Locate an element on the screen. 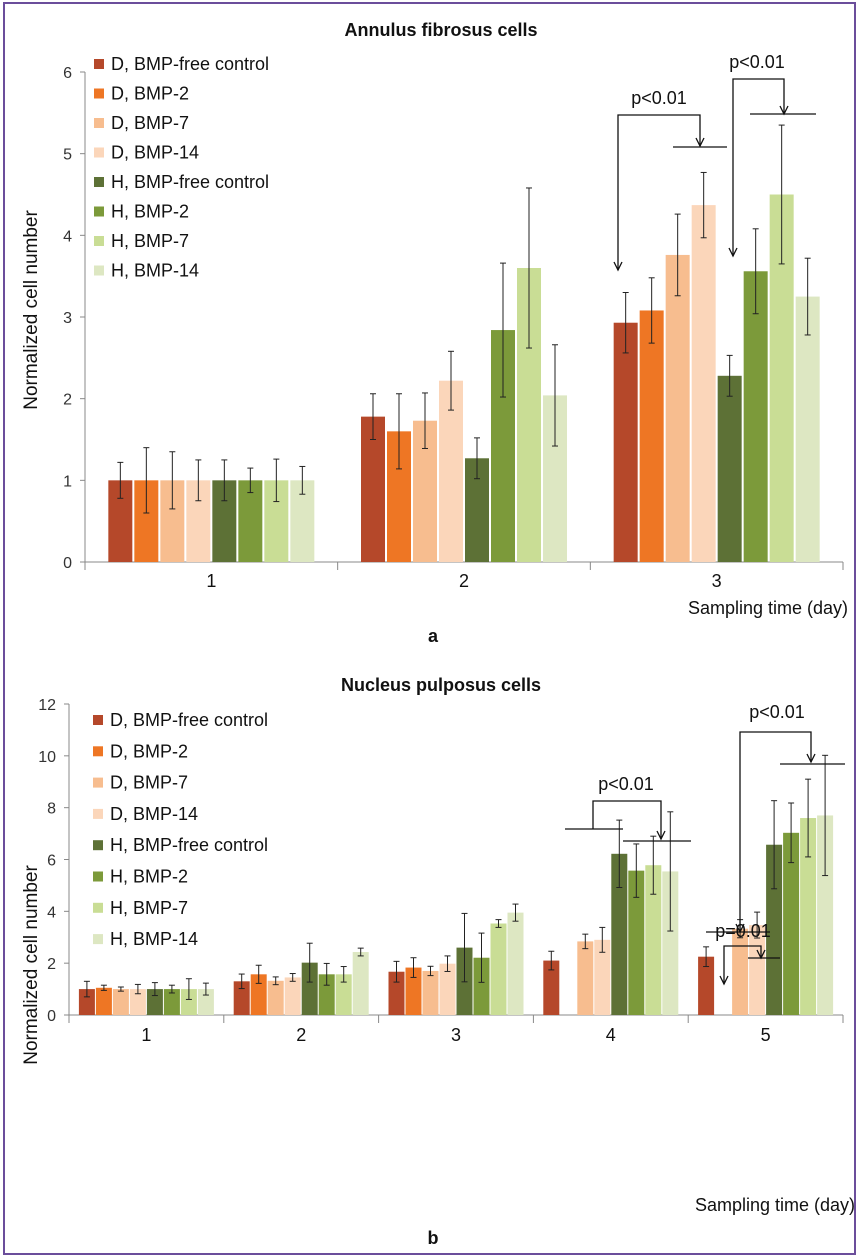 This screenshot has height=1259, width=861. chart-a-legend-label: H, BMP-free control is located at coordinates (190, 182).